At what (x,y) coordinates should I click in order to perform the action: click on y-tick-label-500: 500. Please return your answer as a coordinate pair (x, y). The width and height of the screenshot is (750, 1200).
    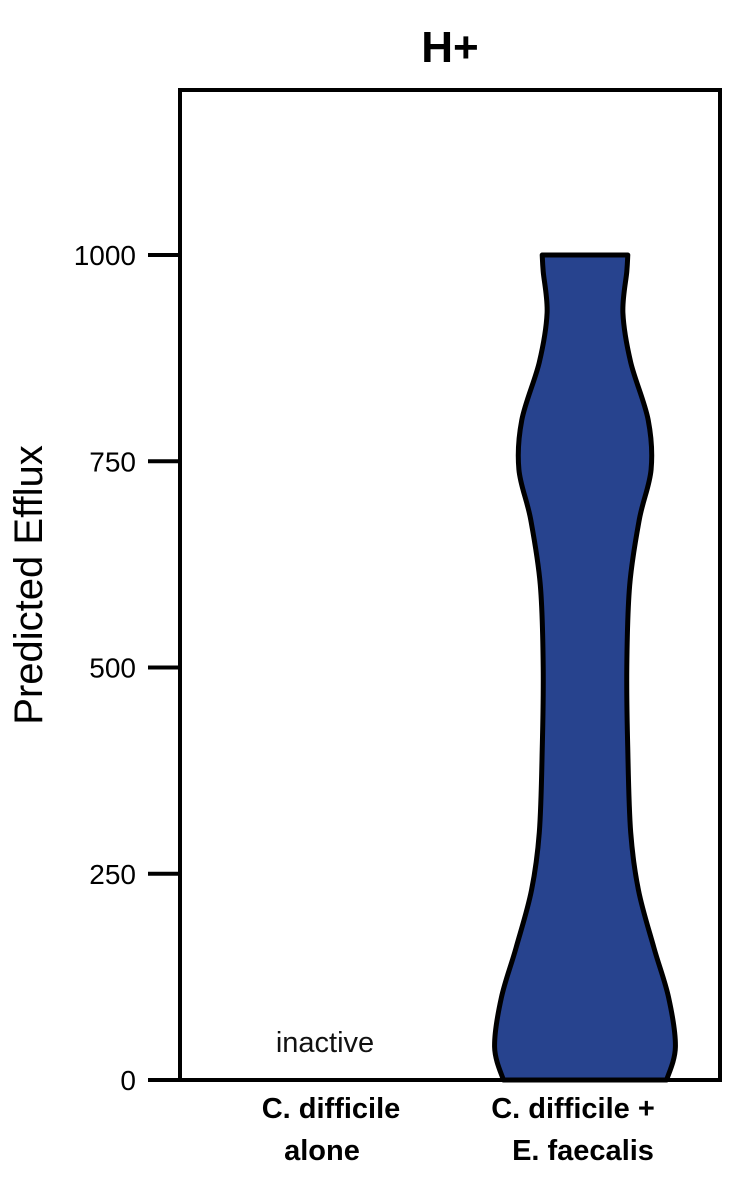
    Looking at the image, I should click on (112, 668).